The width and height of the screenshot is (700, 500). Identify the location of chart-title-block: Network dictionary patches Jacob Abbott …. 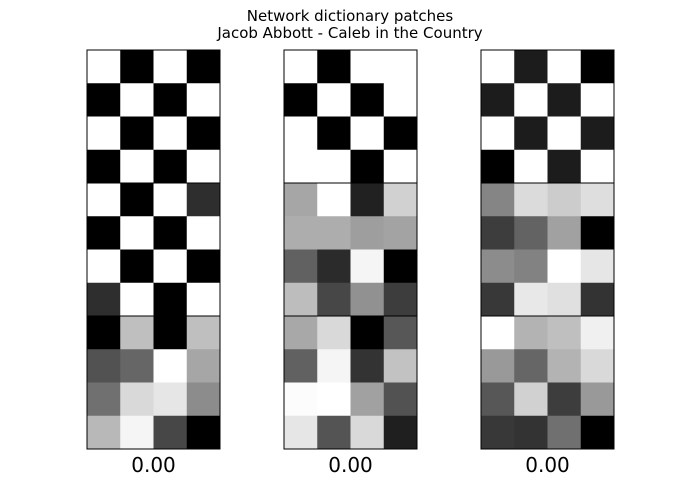
(350, 25).